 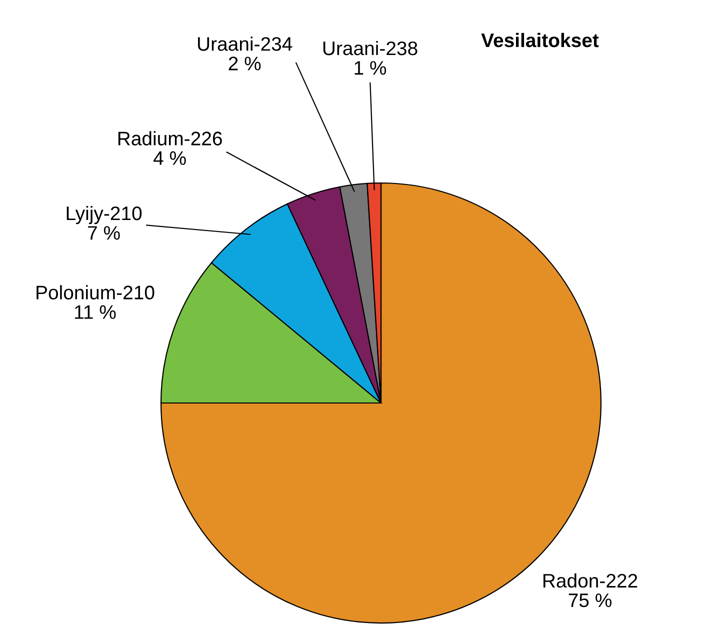 What do you see at coordinates (169, 158) in the screenshot?
I see `data-label: 4 %` at bounding box center [169, 158].